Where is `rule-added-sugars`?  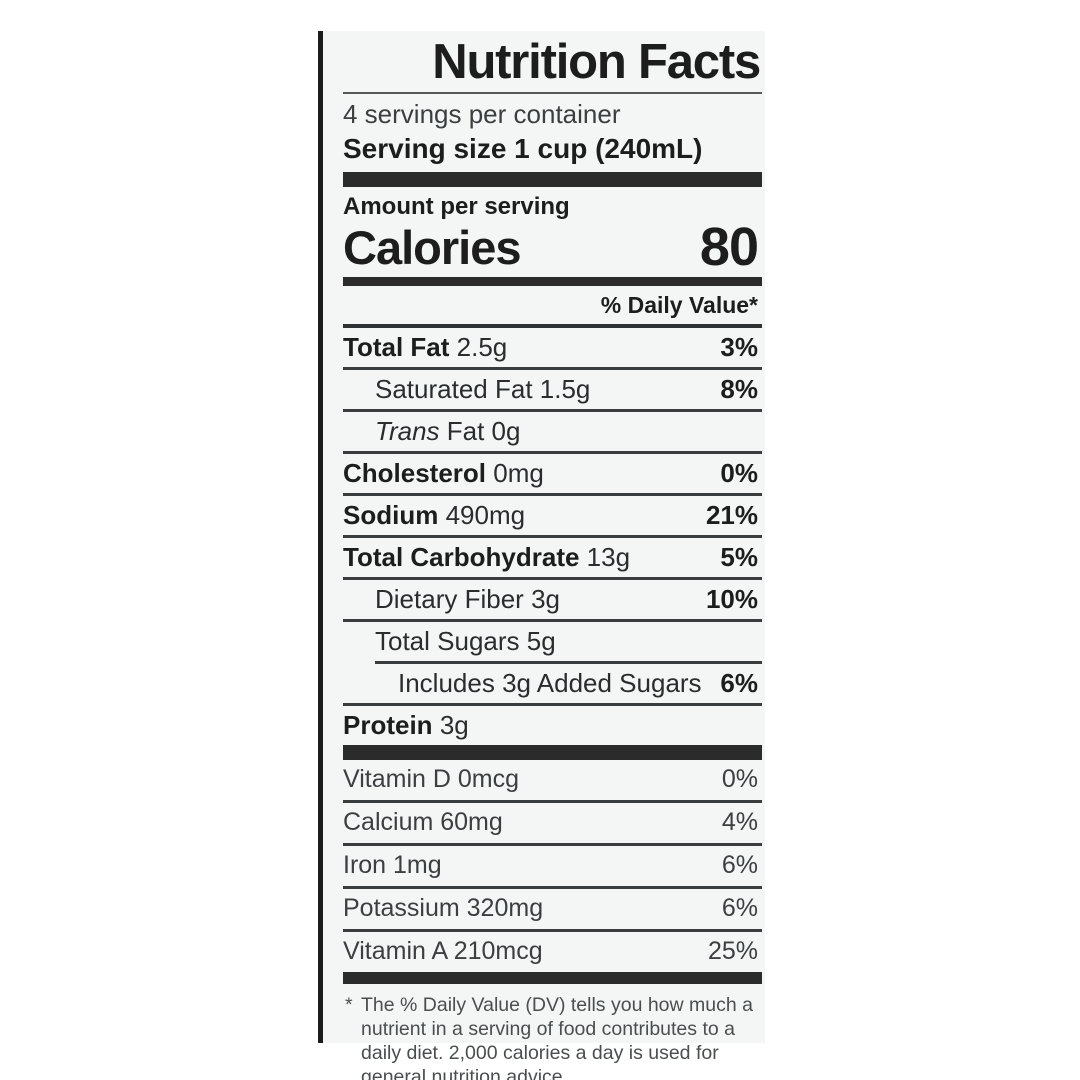 rule-added-sugars is located at coordinates (552, 704).